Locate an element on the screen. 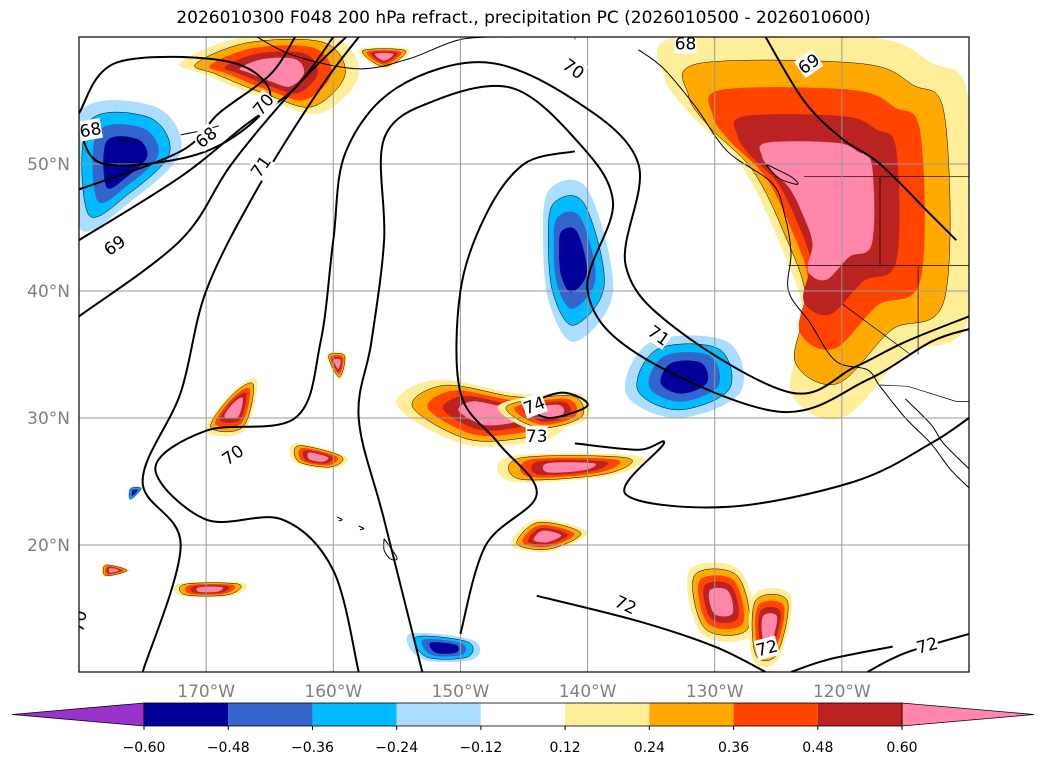  lon-tick-label: 140°W is located at coordinates (588, 692).